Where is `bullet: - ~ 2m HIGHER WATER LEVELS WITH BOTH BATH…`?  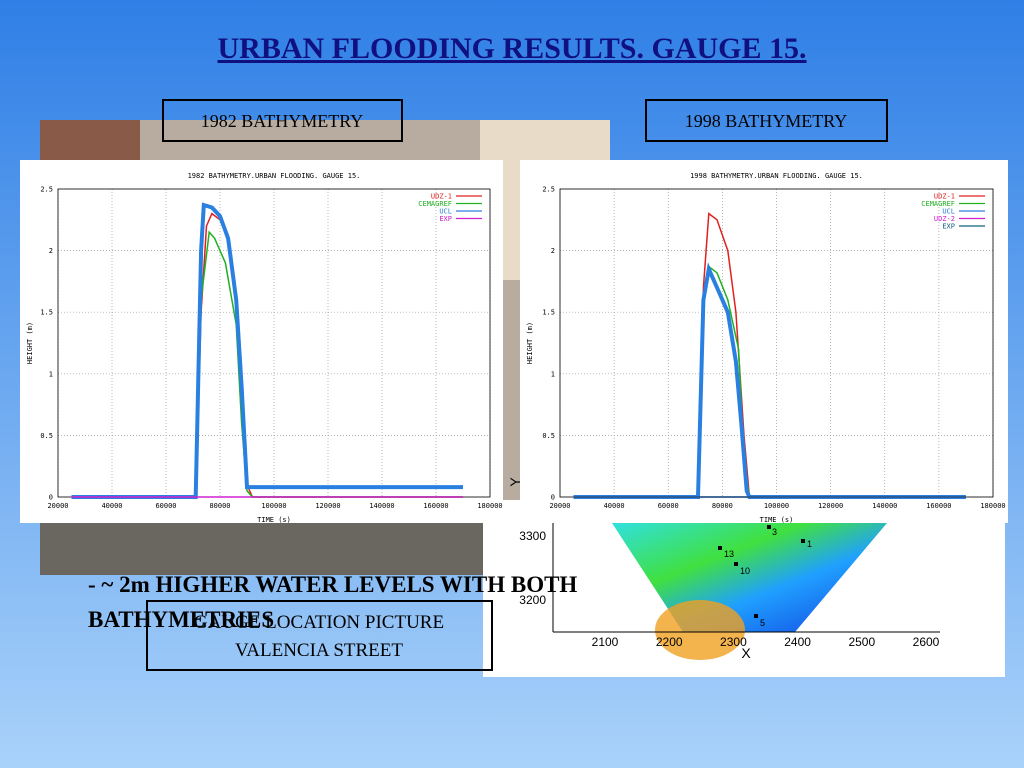
bullet: - ~ 2m HIGHER WATER LEVELS WITH BOTH BATH… is located at coordinates (332, 602).